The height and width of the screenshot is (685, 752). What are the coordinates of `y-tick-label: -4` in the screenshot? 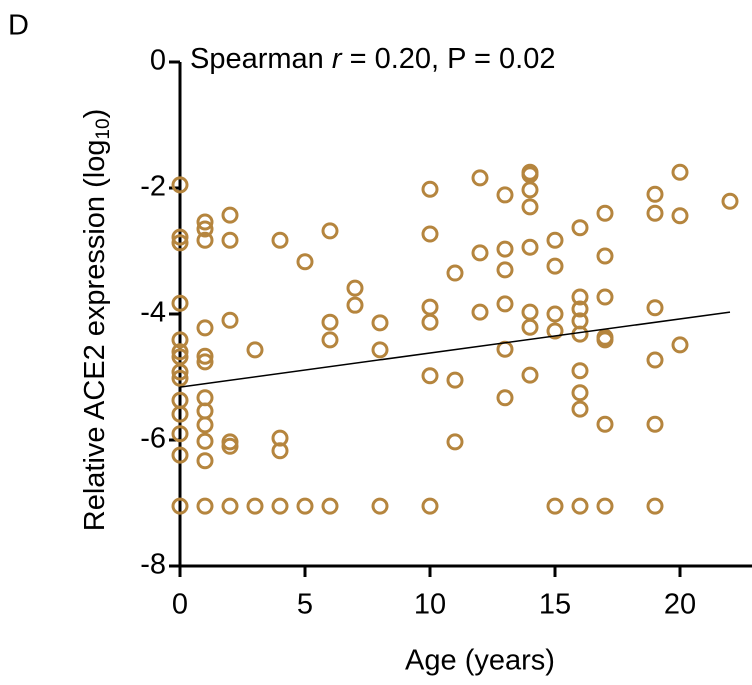 It's located at (153, 313).